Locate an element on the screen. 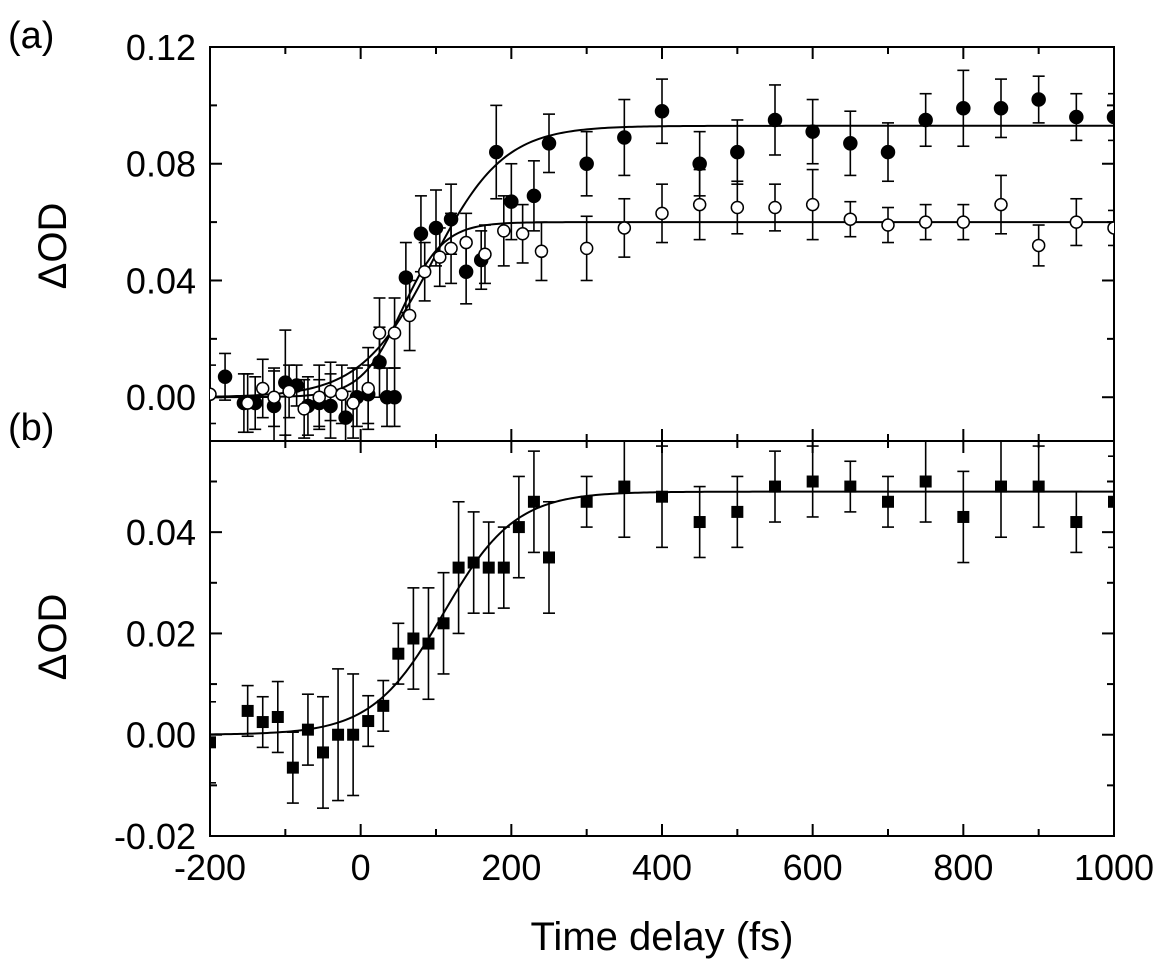 This screenshot has height=966, width=1169. panel-b-label: (b) is located at coordinates (31, 428).